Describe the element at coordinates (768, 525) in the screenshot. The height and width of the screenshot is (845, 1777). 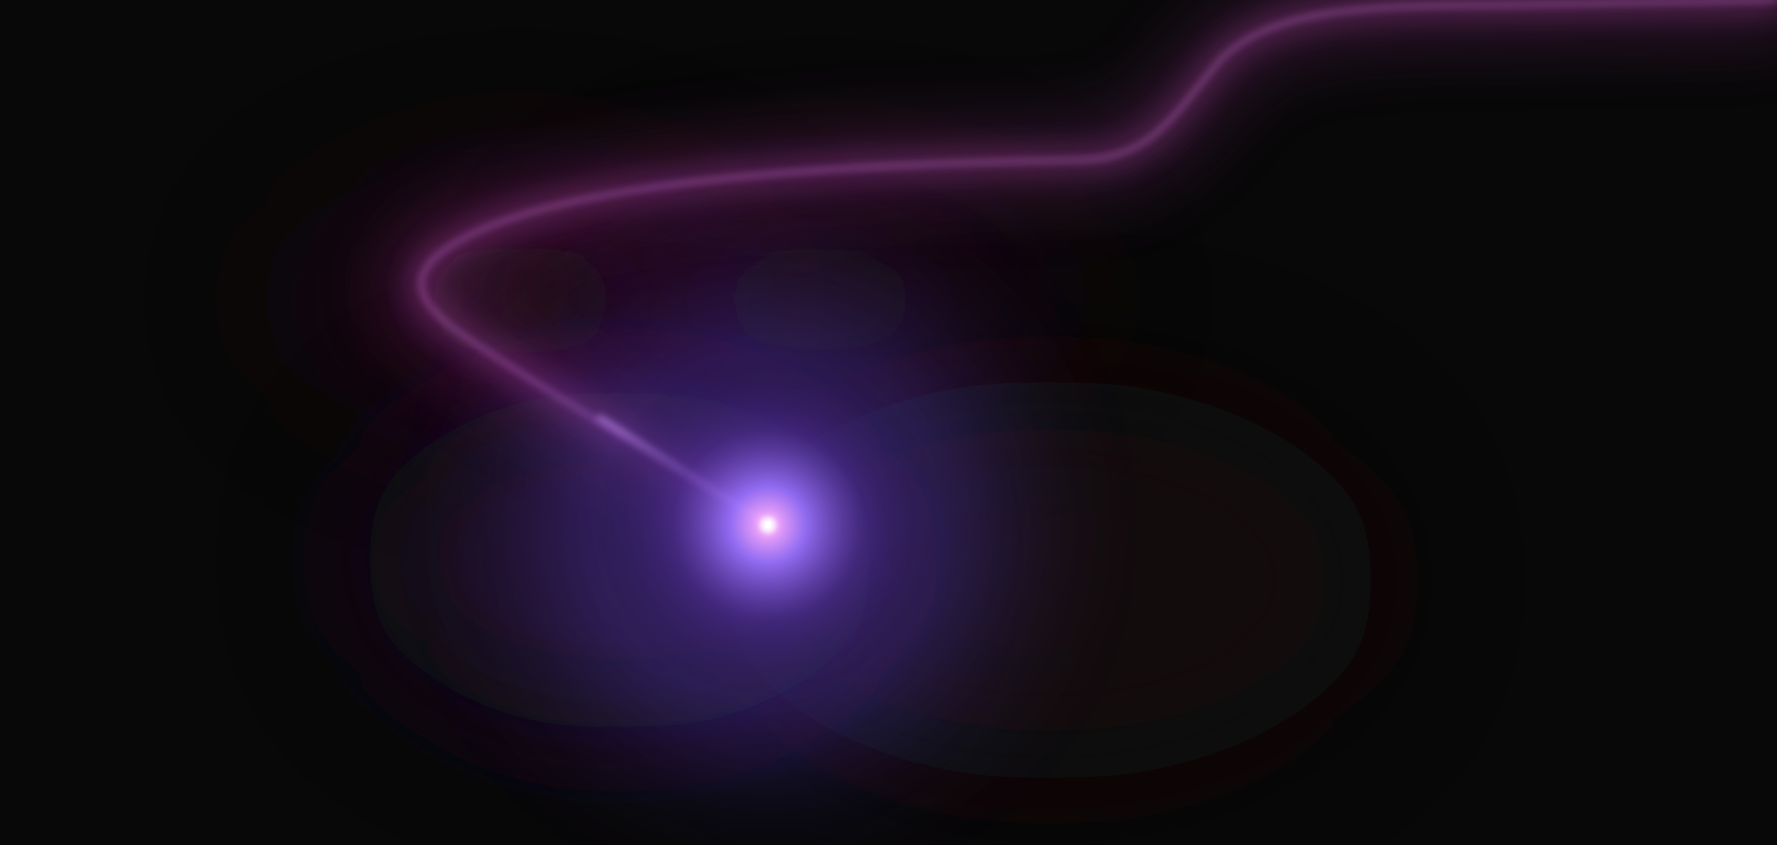
I see `cursor-orb-point` at that location.